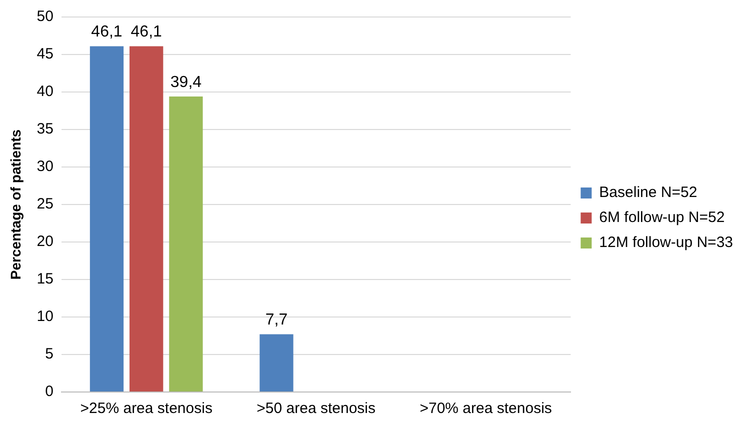 Image resolution: width=753 pixels, height=430 pixels. I want to click on x-tick-label: >50 area stenosis, so click(316, 409).